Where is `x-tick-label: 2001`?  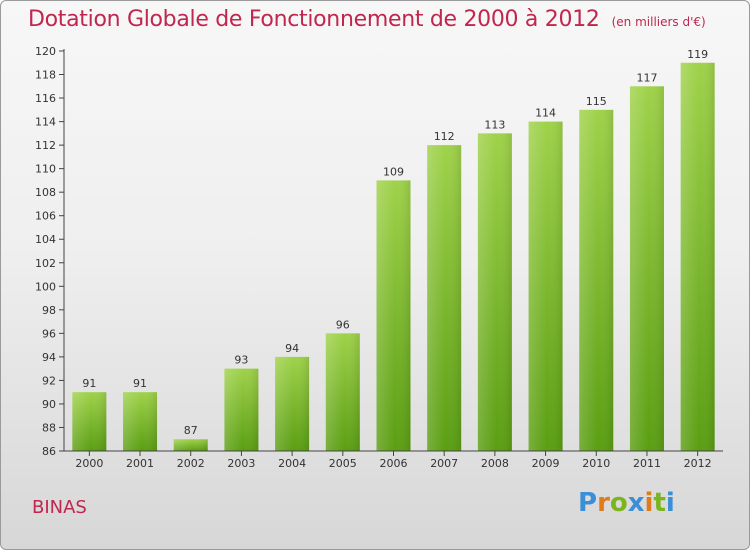 x-tick-label: 2001 is located at coordinates (140, 463).